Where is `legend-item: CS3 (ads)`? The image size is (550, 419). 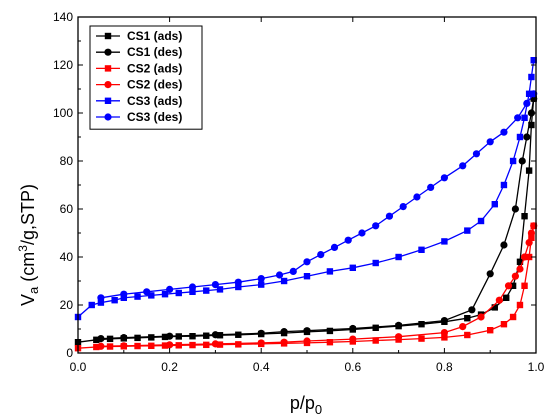
legend-item: CS3 (ads) is located at coordinates (139, 101).